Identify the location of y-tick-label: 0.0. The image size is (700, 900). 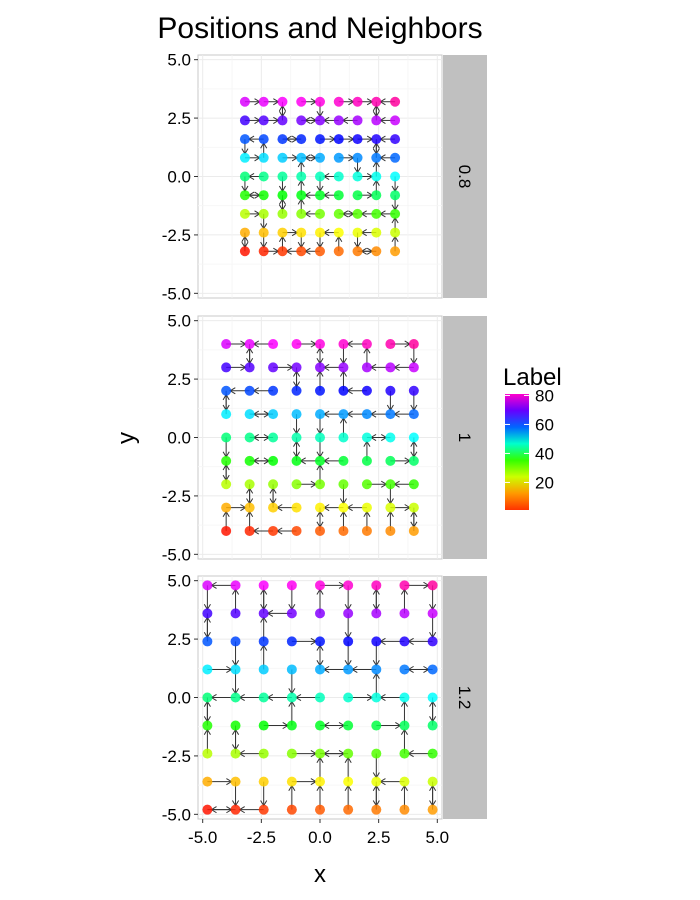
(179, 438).